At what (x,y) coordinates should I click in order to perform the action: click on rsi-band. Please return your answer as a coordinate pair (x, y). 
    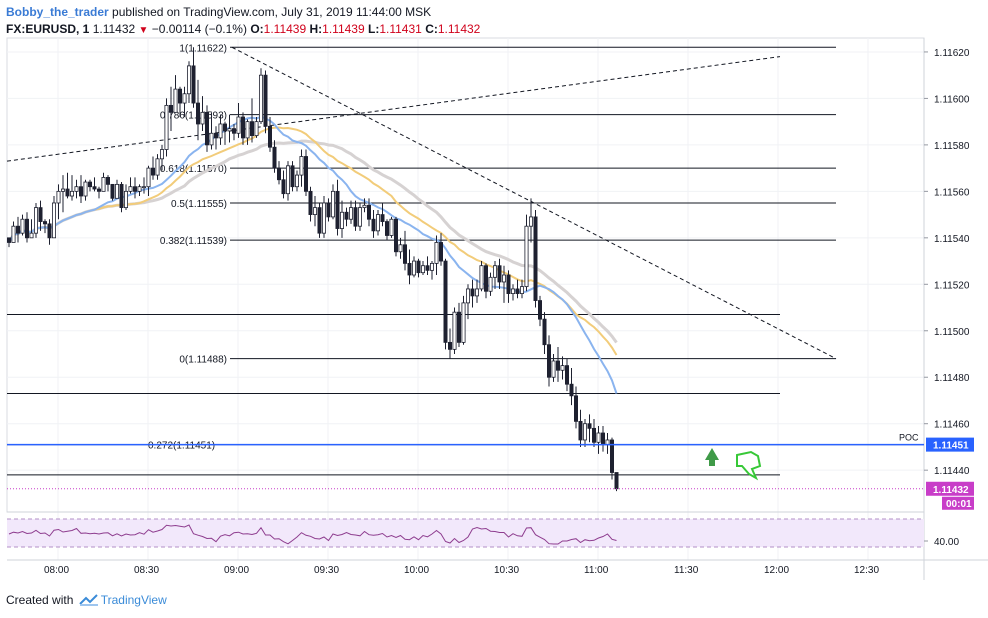
    Looking at the image, I should click on (465, 533).